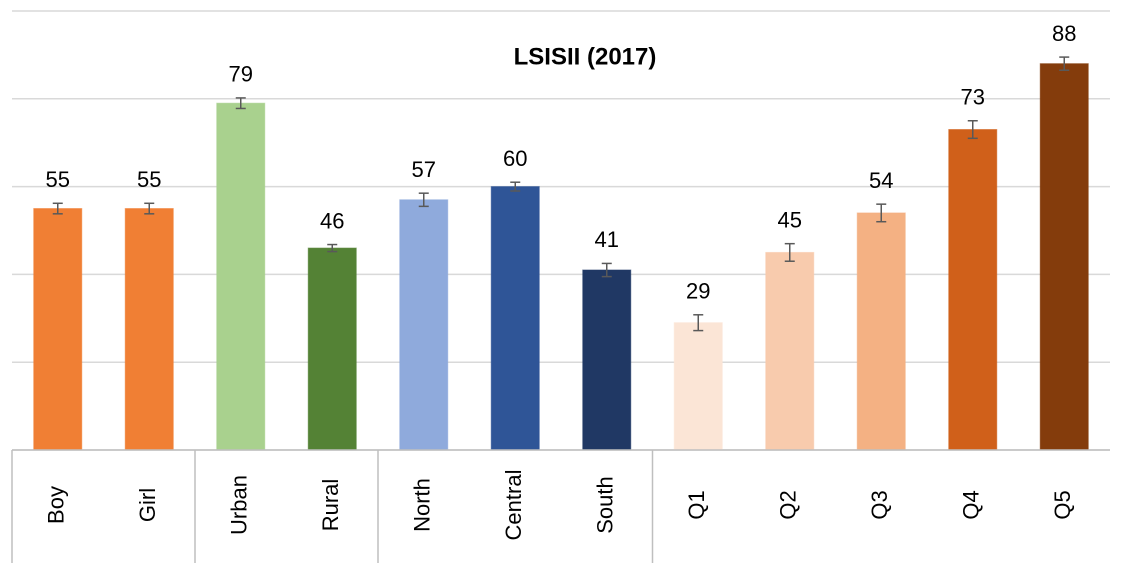  What do you see at coordinates (696, 504) in the screenshot?
I see `x-tick-label: Q1` at bounding box center [696, 504].